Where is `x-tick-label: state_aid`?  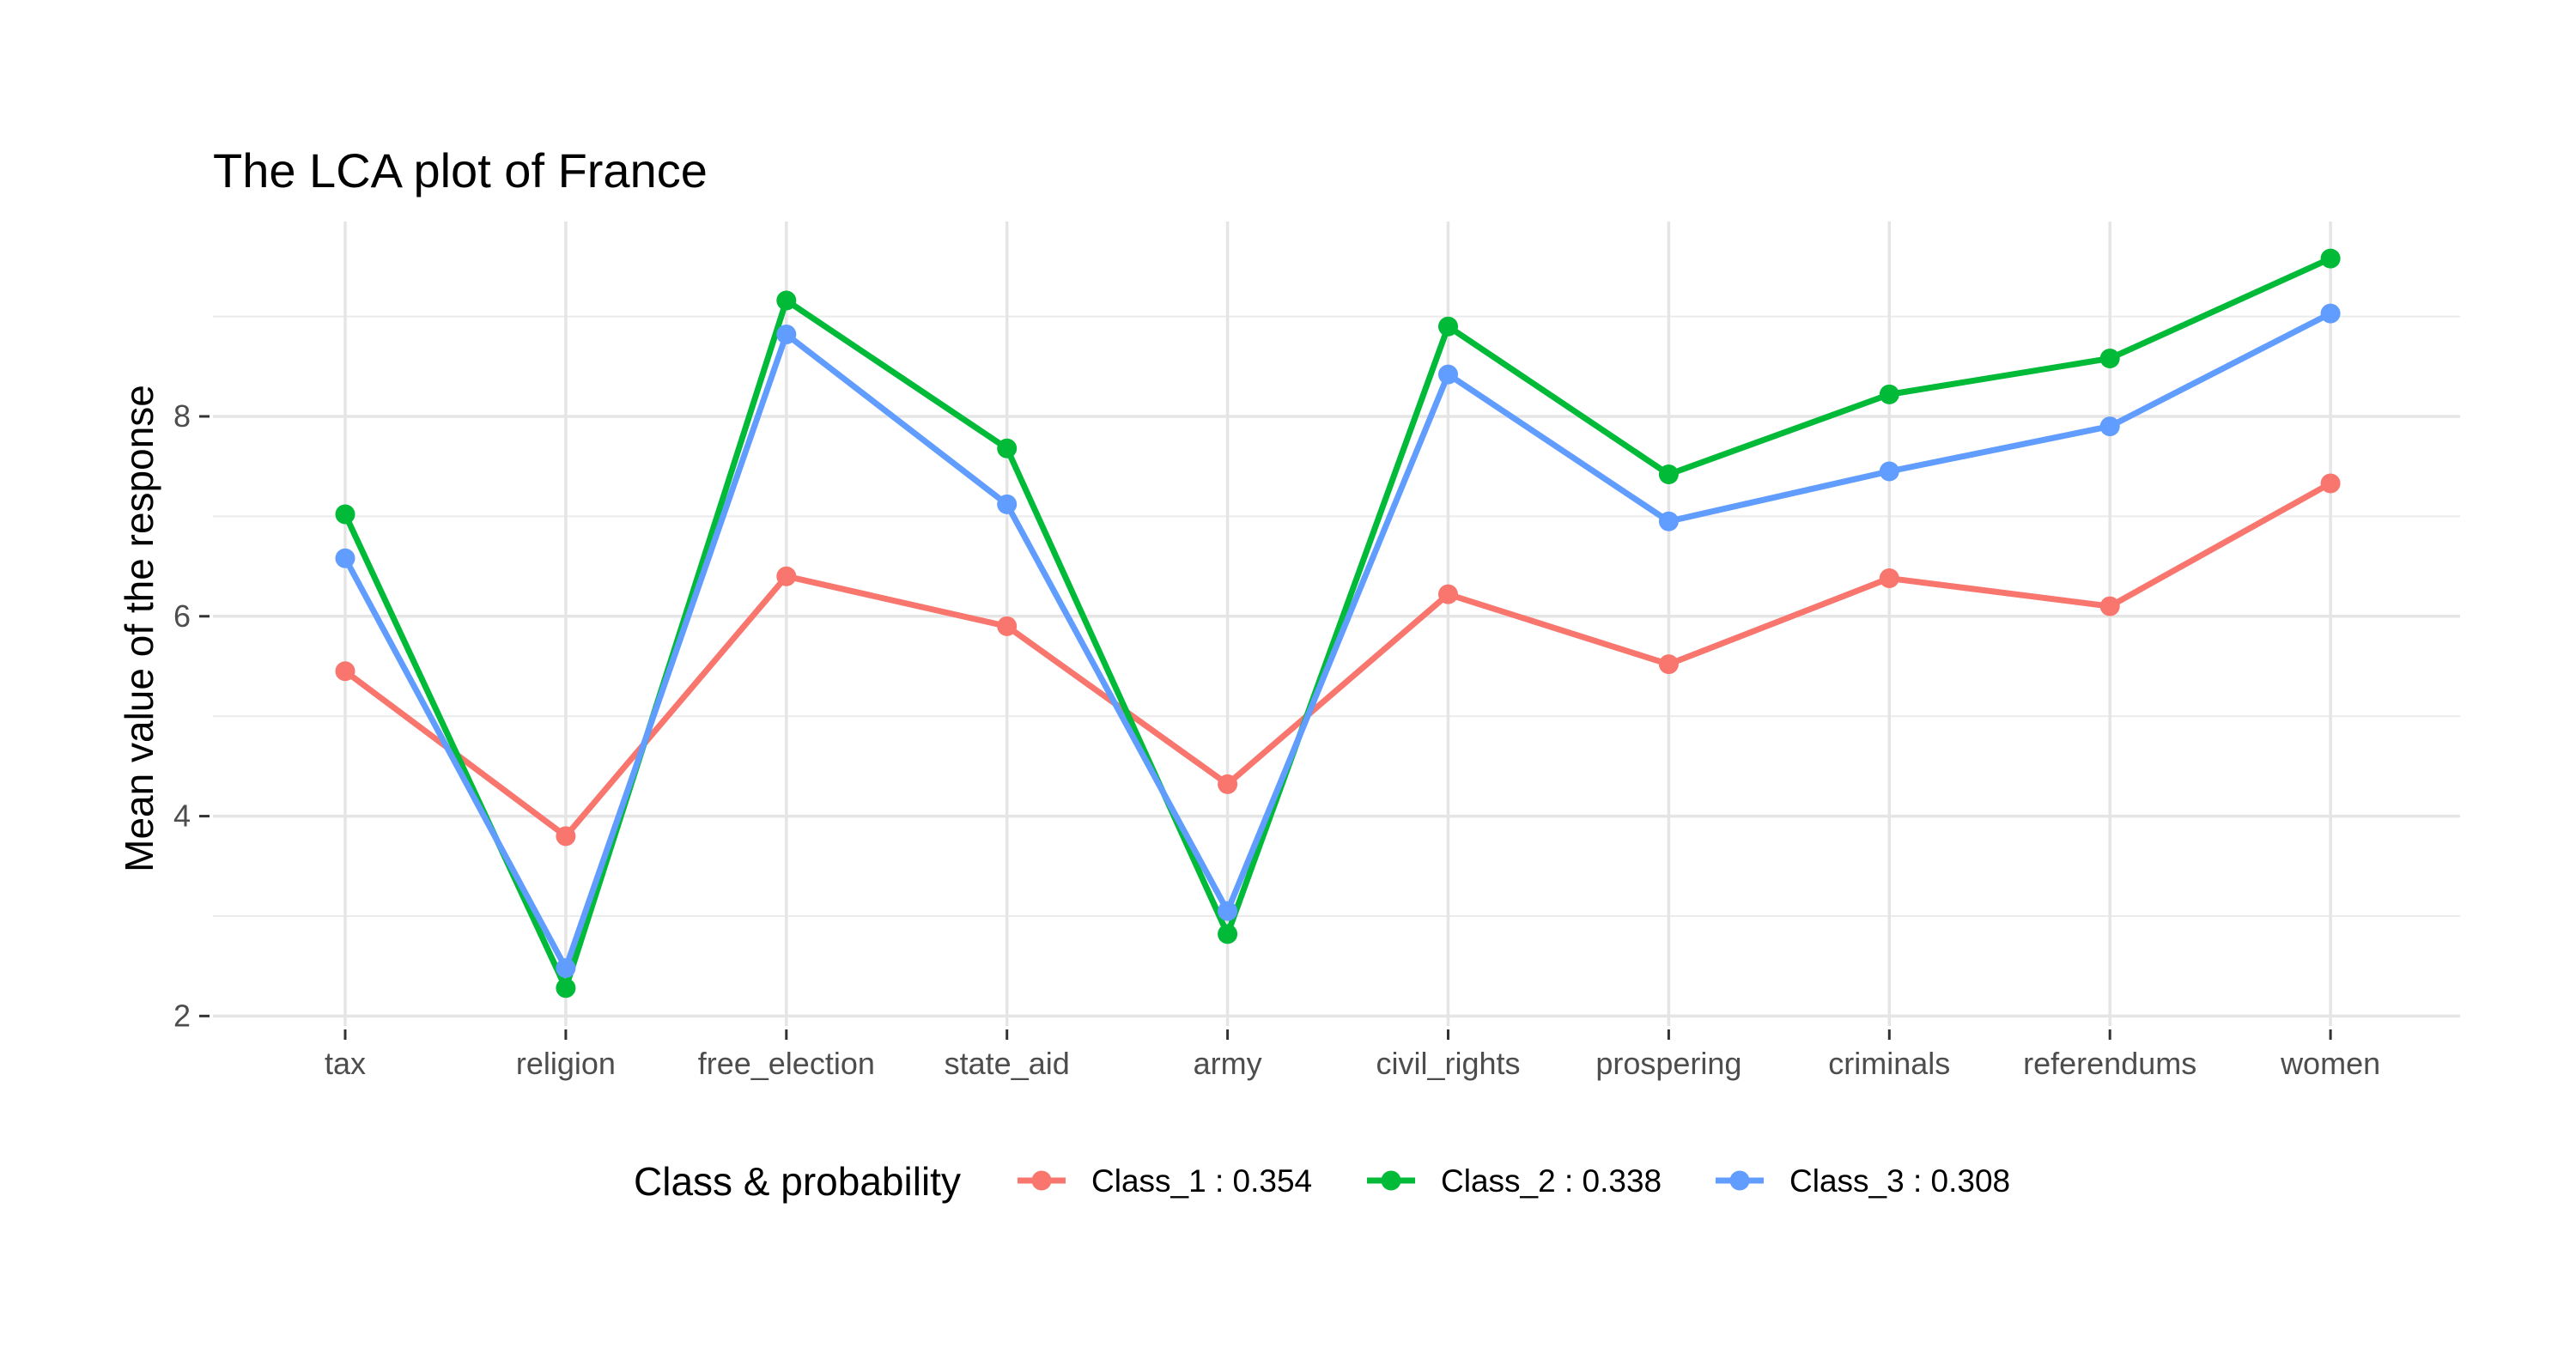 x-tick-label: state_aid is located at coordinates (1007, 1063).